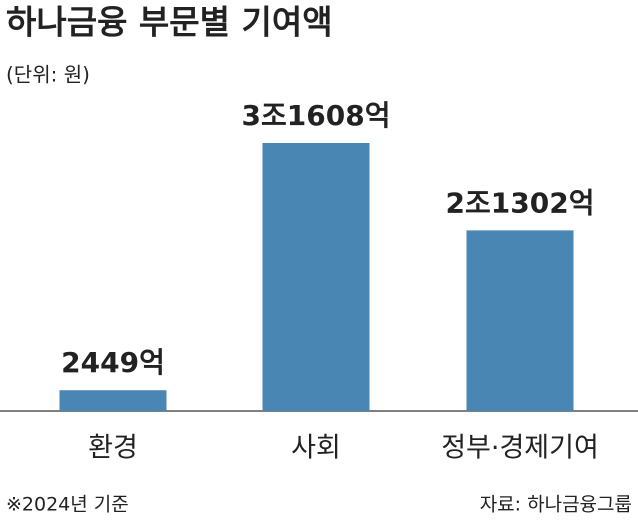 This screenshot has height=526, width=638. I want to click on note: ※2024년 기준, so click(67, 505).